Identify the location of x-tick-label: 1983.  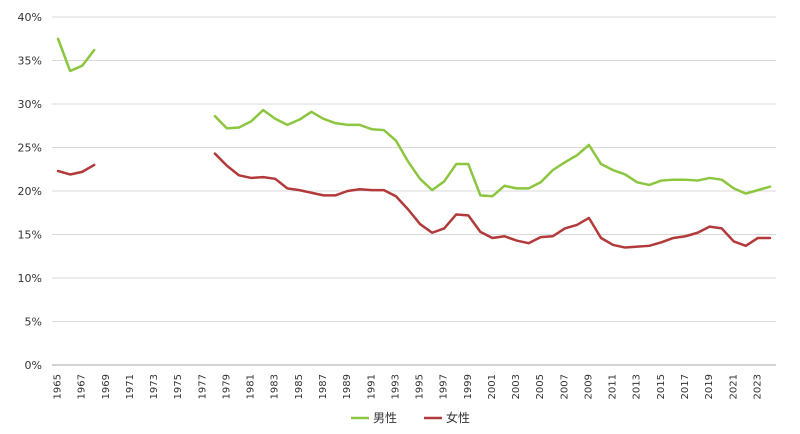
(275, 386).